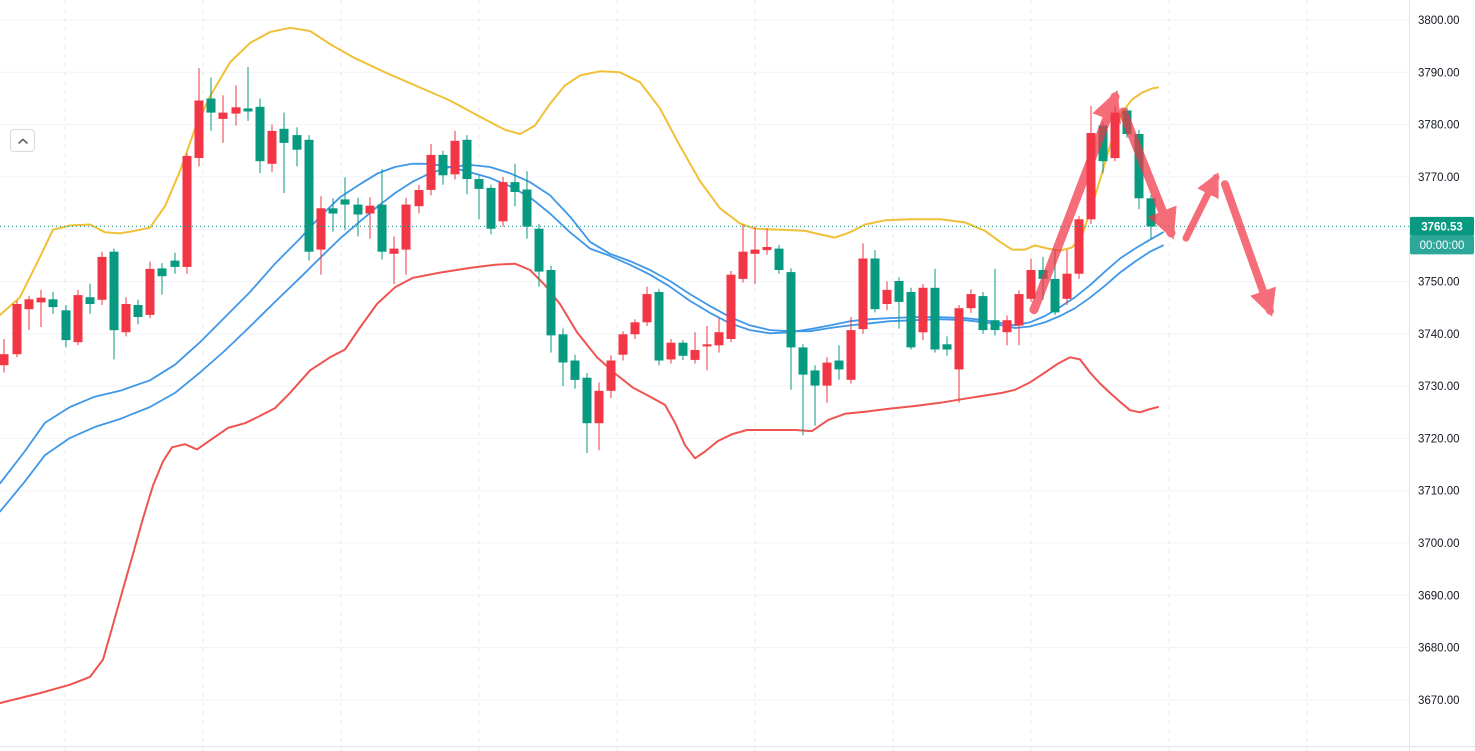 This screenshot has height=751, width=1475. What do you see at coordinates (1439, 387) in the screenshot?
I see `price-tick-label: 3730.00` at bounding box center [1439, 387].